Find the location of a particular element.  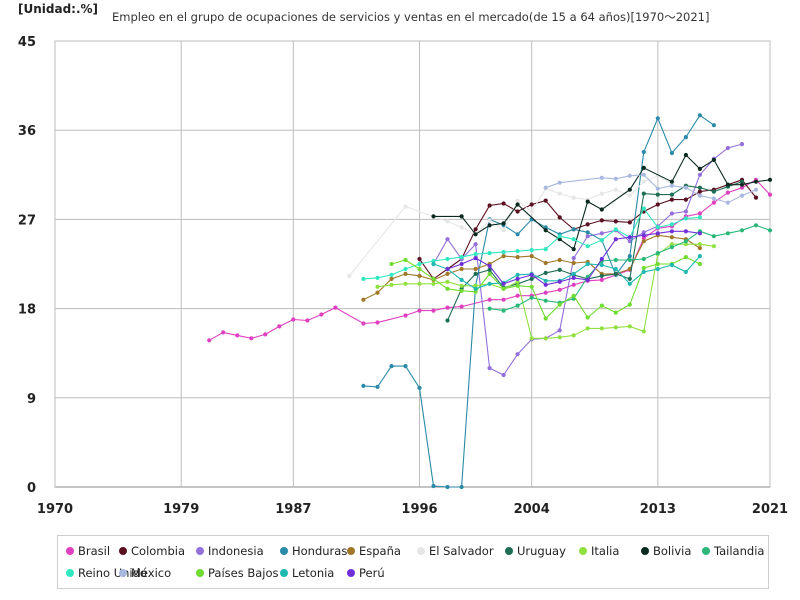

x-tick-label: 1979 is located at coordinates (181, 509).